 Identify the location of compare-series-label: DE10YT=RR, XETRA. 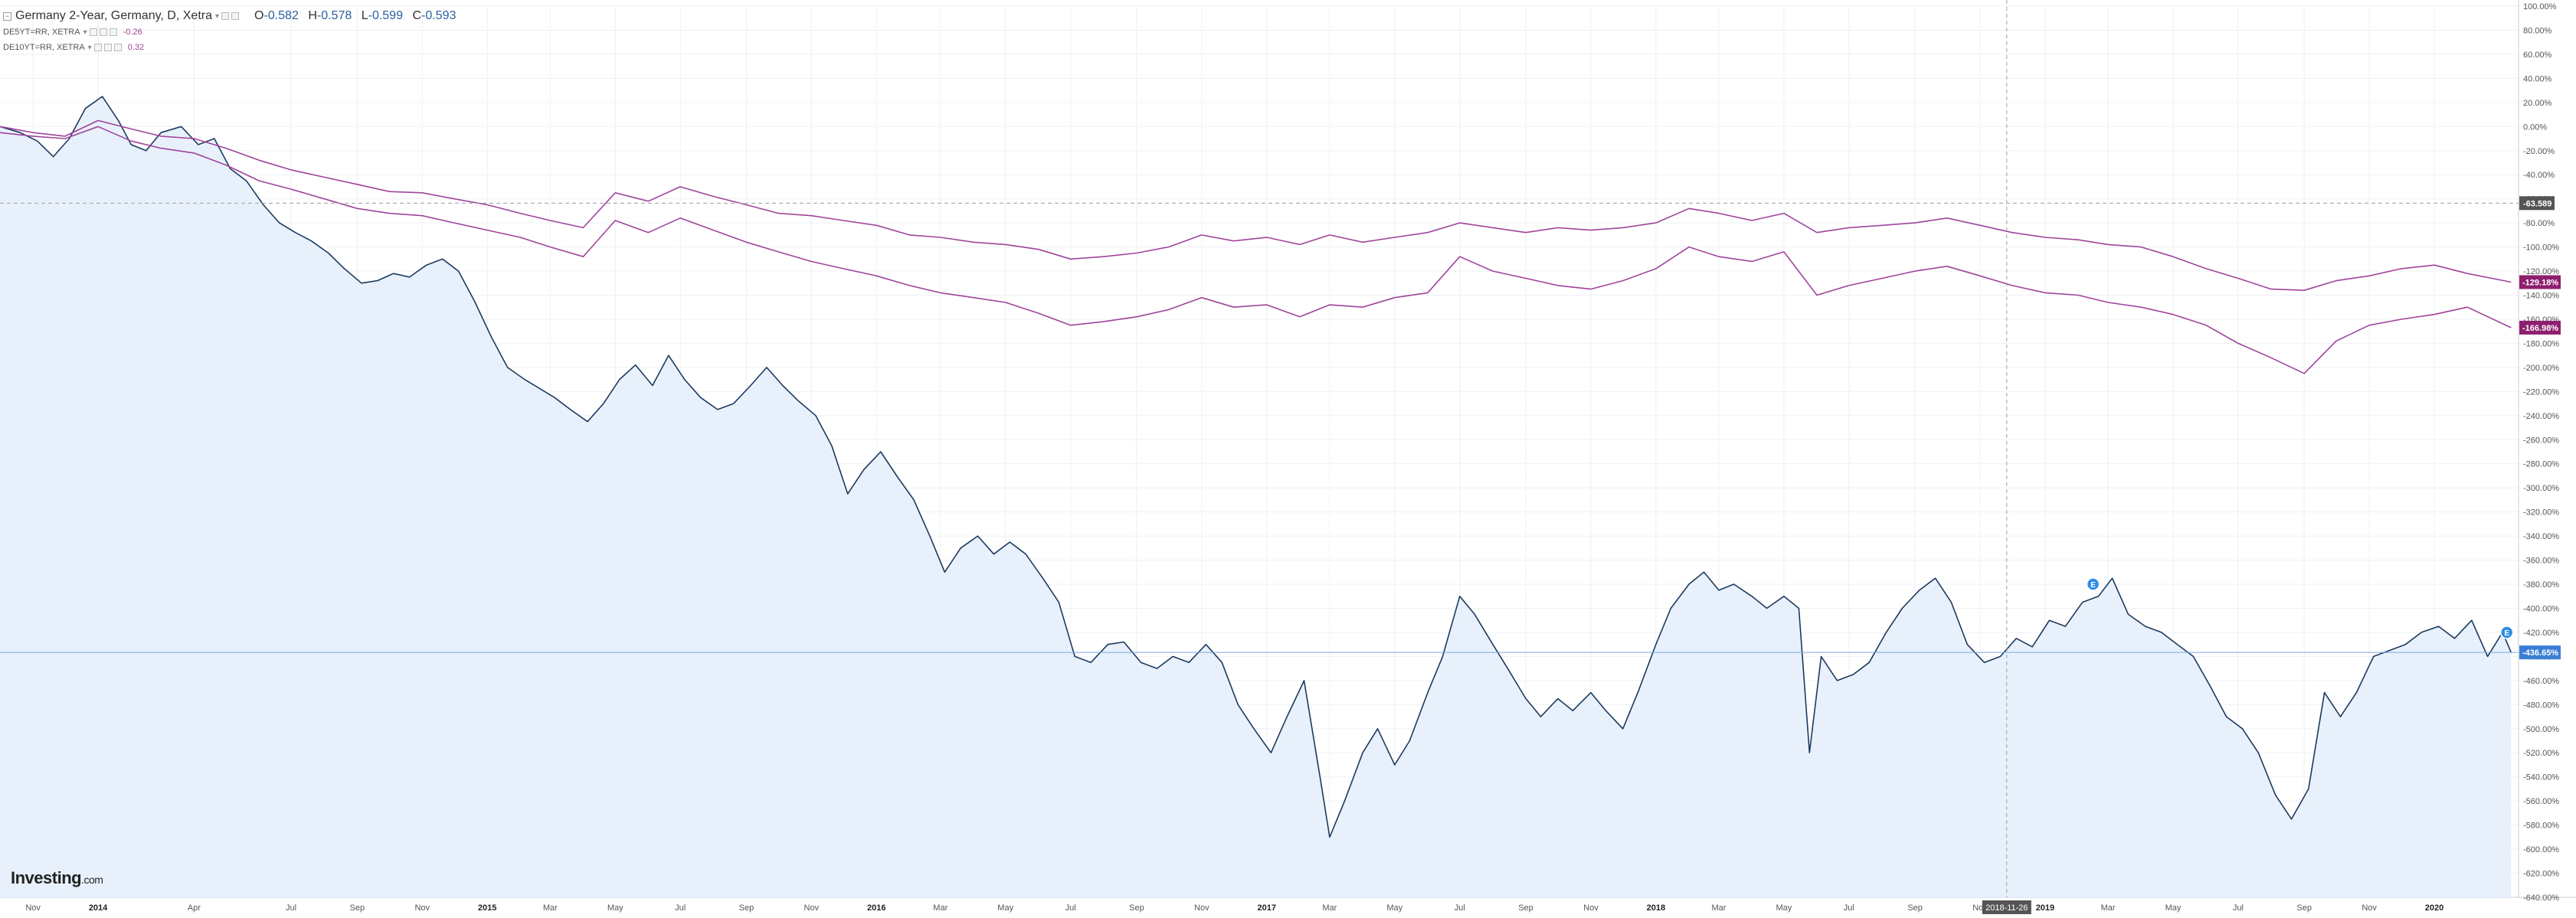
(44, 47).